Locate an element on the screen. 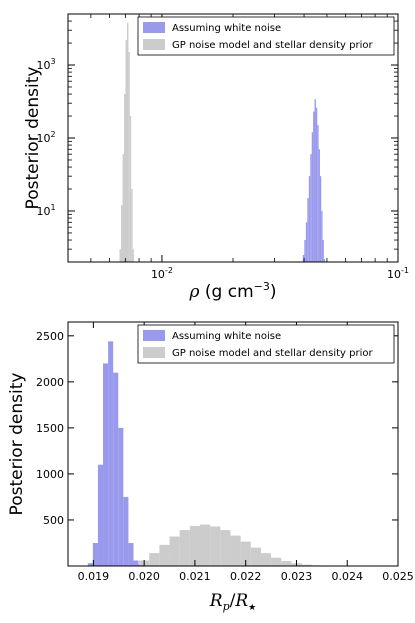 This screenshot has height=623, width=415. x-tick-label-0: 10⁻² is located at coordinates (162, 273).